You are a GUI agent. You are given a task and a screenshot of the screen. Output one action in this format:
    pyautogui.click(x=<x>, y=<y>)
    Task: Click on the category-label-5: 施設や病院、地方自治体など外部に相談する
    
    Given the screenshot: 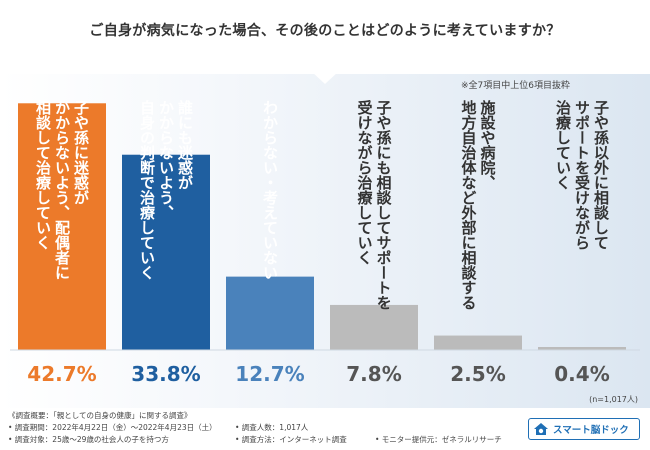 What is the action you would take?
    pyautogui.click(x=478, y=204)
    